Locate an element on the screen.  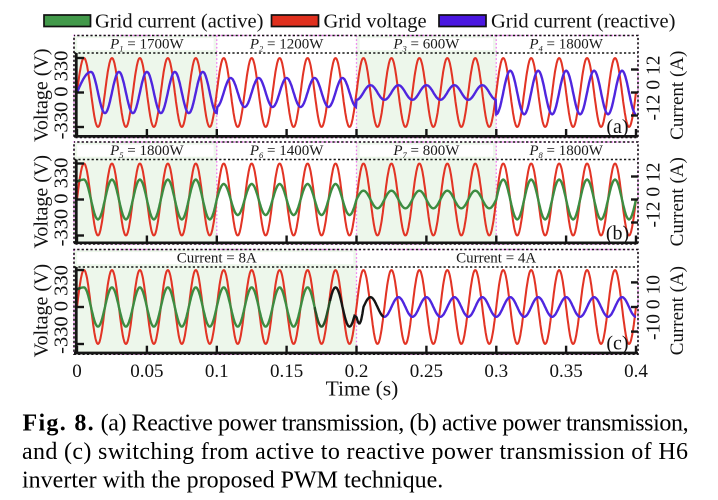
svg-text: -10 0 10 is located at coordinates (654, 307).